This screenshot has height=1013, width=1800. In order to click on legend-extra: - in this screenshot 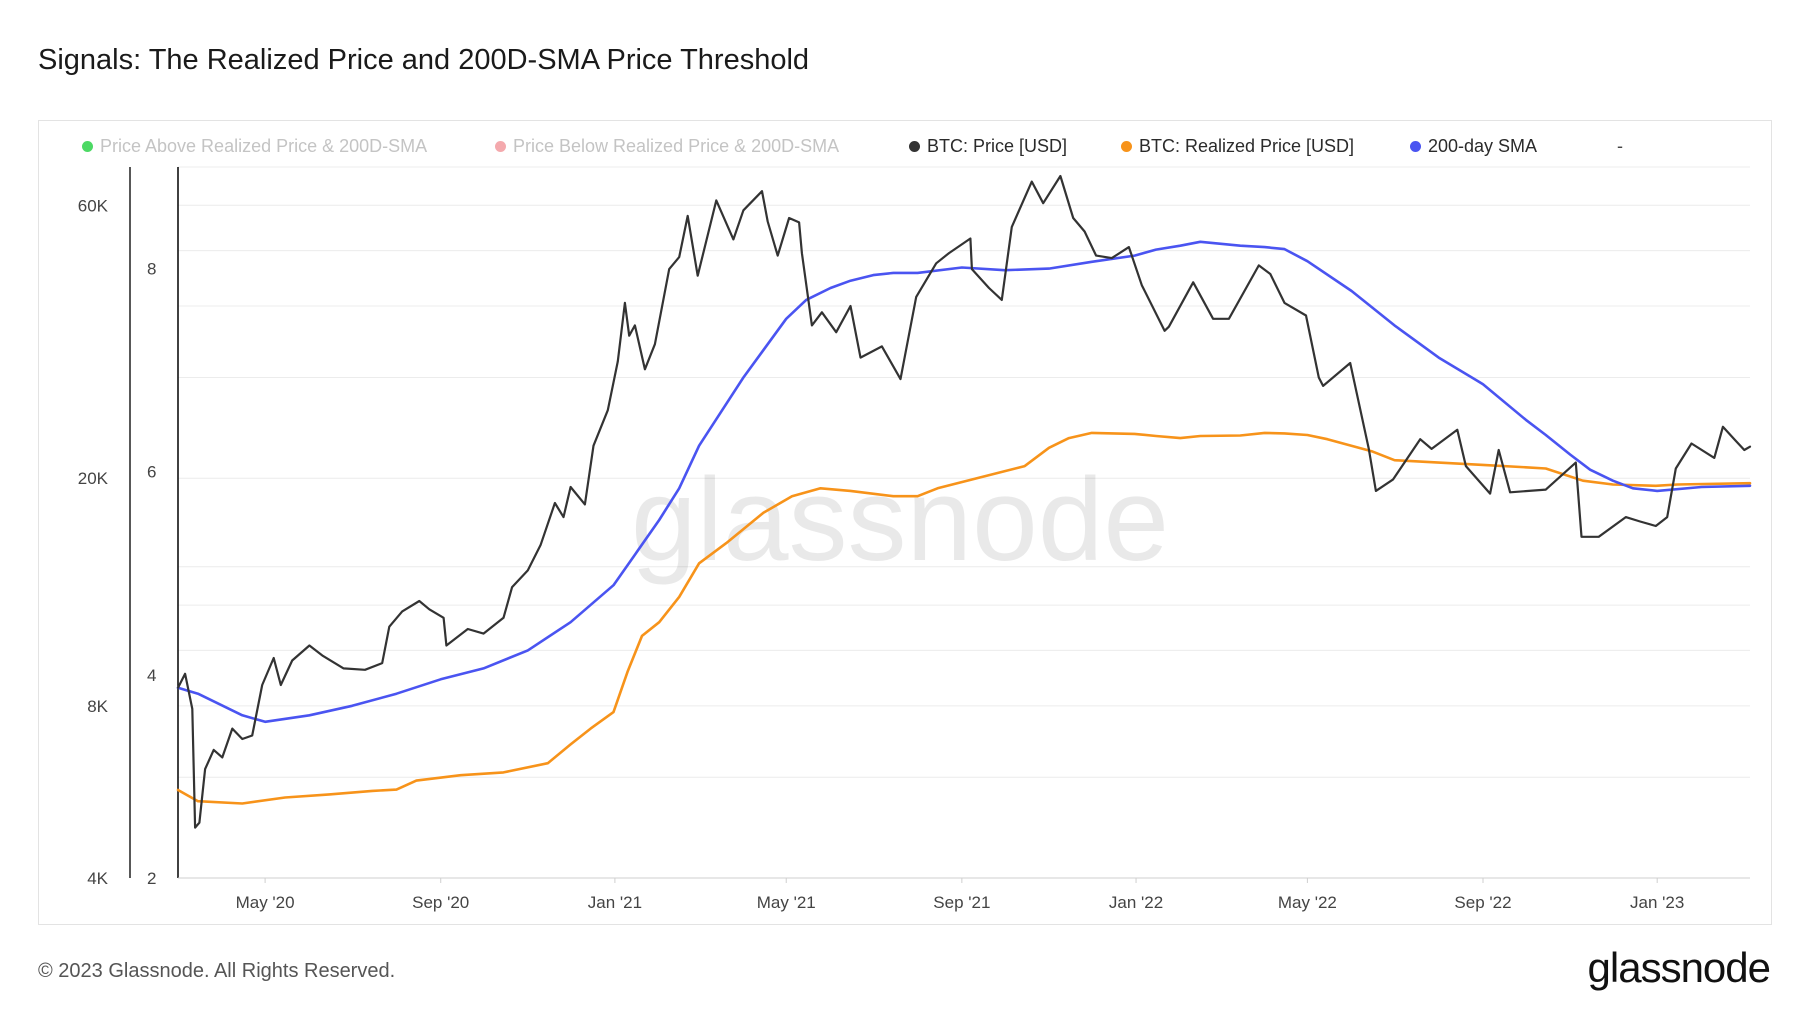, I will do `click(1620, 146)`.